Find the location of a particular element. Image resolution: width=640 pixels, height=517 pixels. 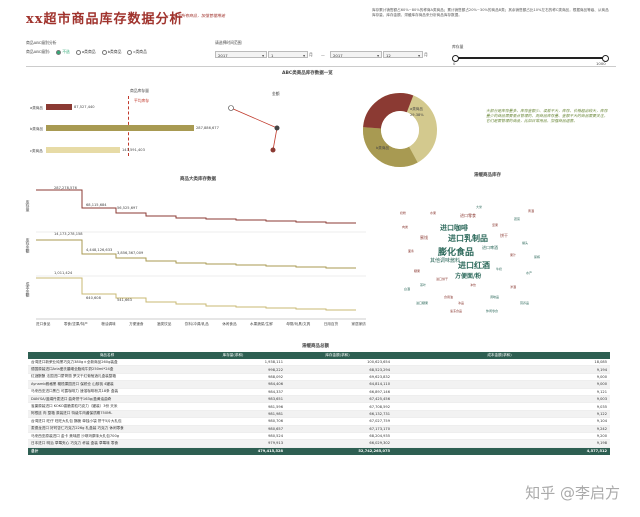

wordcloud-word: 白酒 is located at coordinates (407, 289).